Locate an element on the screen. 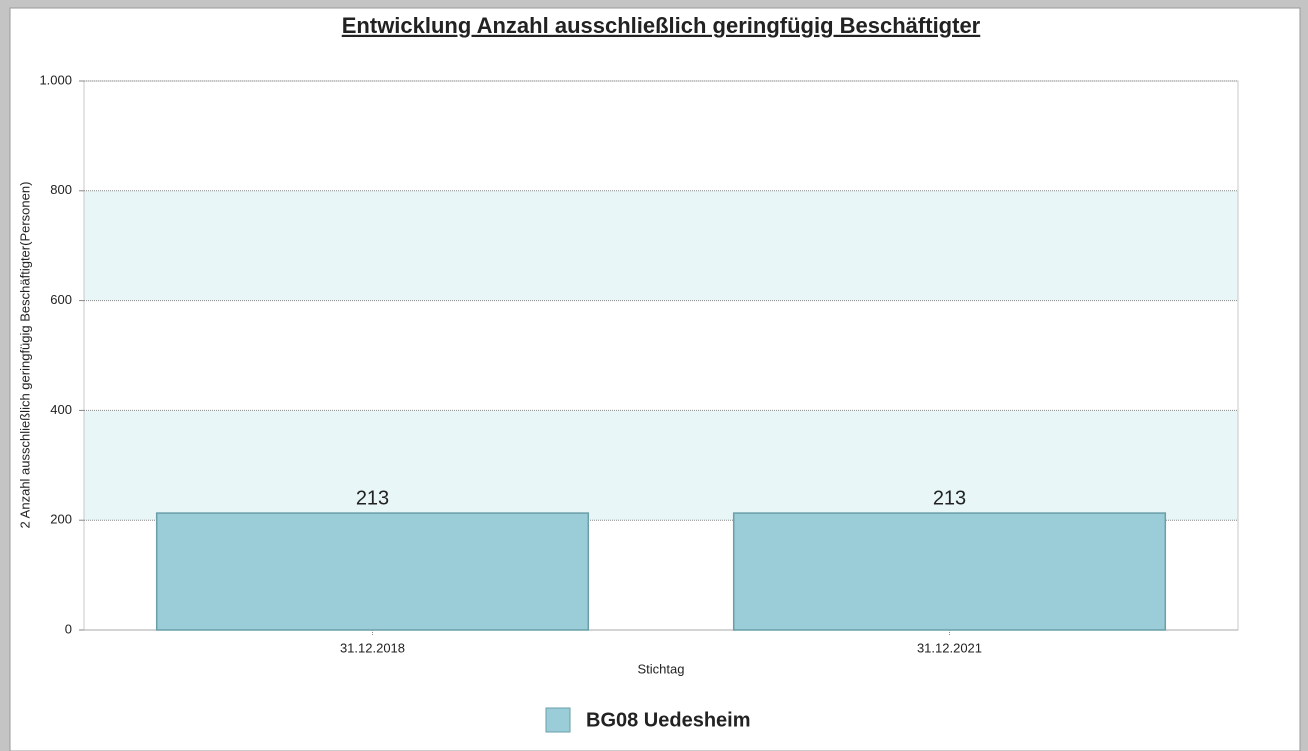 The width and height of the screenshot is (1308, 751). x-axis-label: Stichtag is located at coordinates (661, 668).